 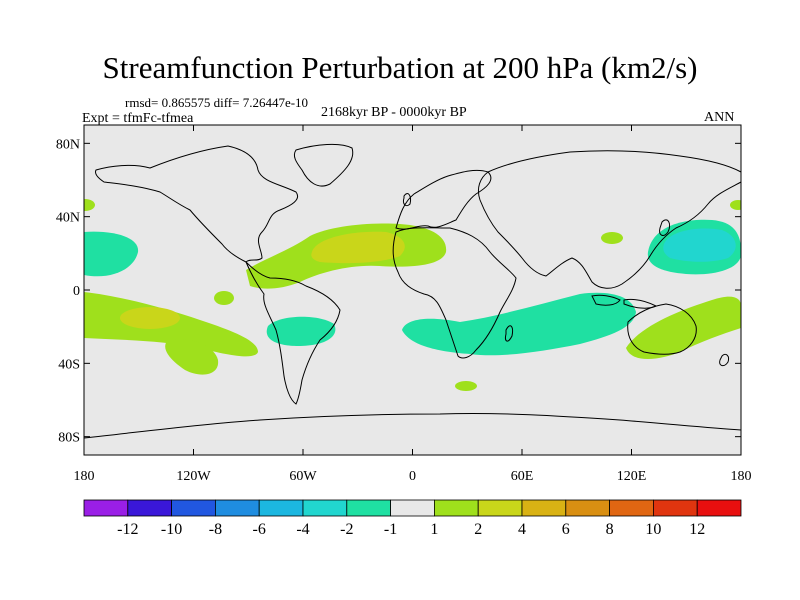 What do you see at coordinates (196, 204) in the screenshot?
I see `coast-north-america` at bounding box center [196, 204].